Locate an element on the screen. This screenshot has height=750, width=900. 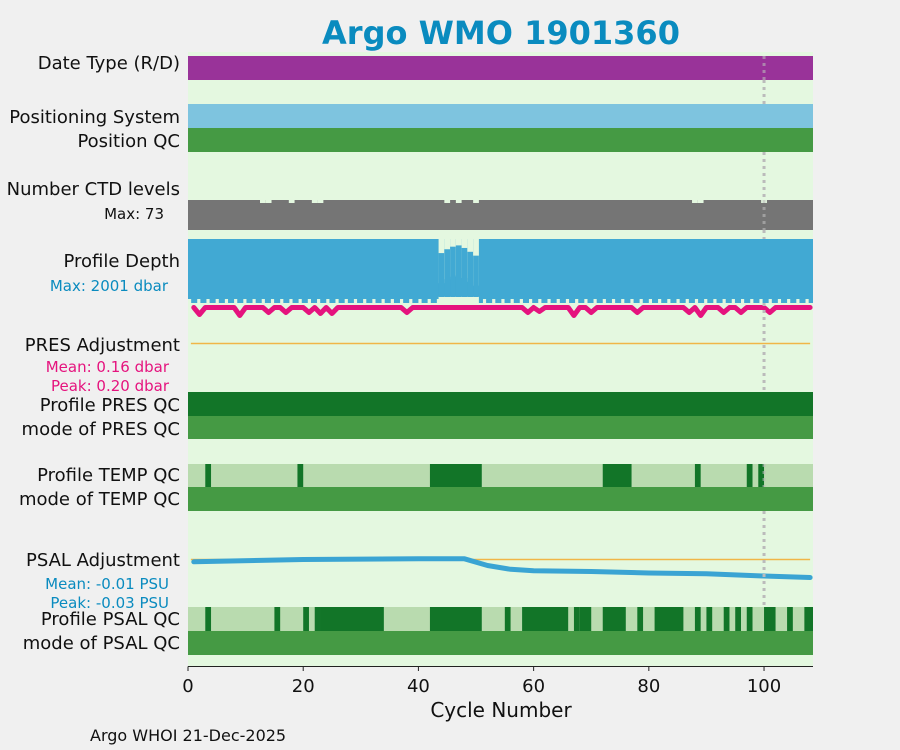
psal-peak-label: Peak: -0.03 PSU is located at coordinates (109, 603).